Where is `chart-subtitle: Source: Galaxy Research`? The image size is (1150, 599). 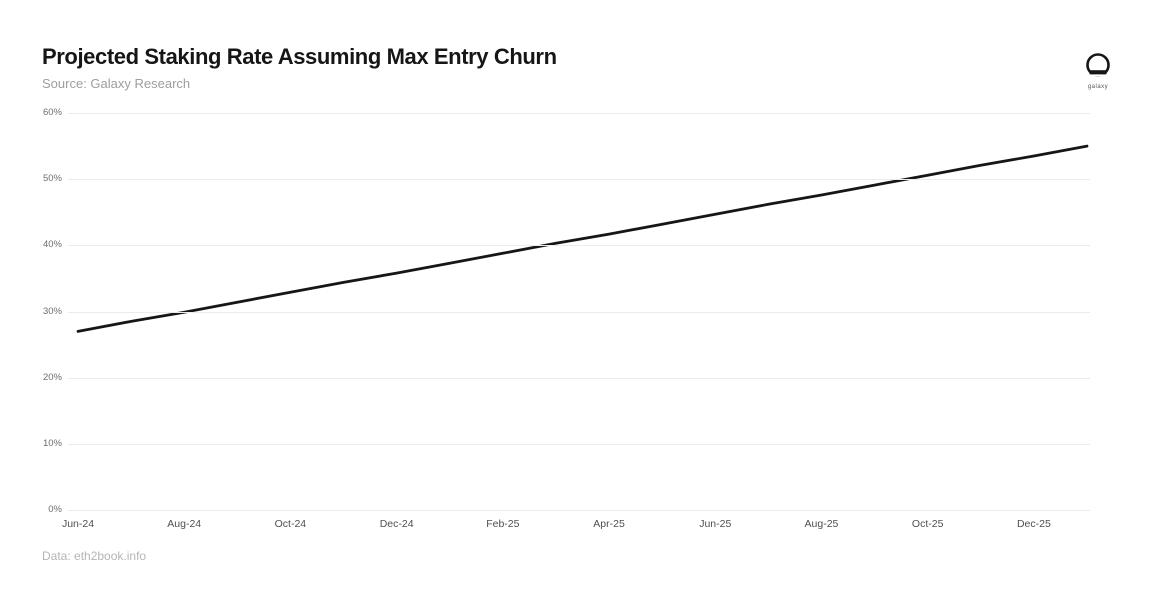
chart-subtitle: Source: Galaxy Research is located at coordinates (116, 83).